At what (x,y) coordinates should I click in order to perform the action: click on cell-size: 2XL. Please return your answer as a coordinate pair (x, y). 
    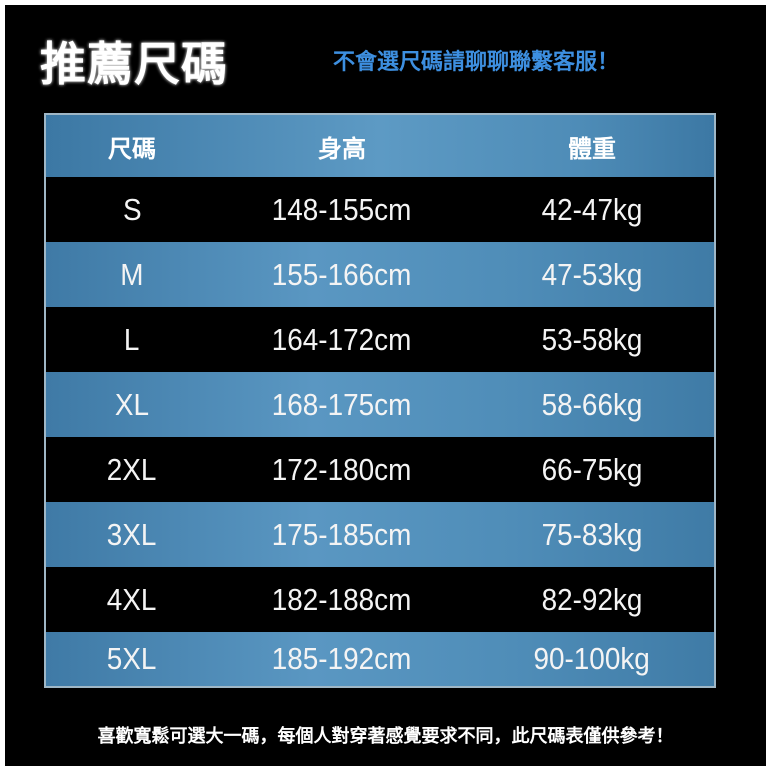
    Looking at the image, I should click on (132, 469).